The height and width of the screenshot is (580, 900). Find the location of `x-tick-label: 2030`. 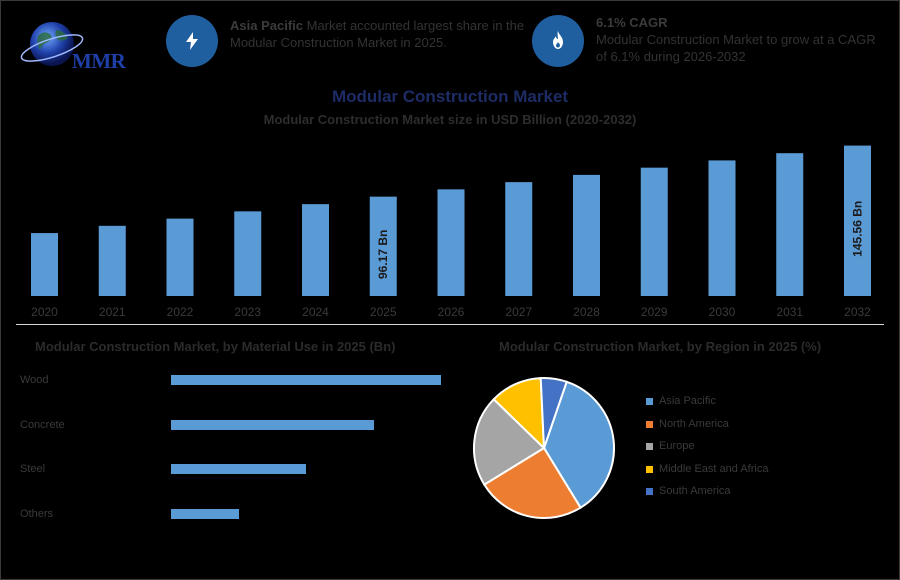

x-tick-label: 2030 is located at coordinates (722, 312).